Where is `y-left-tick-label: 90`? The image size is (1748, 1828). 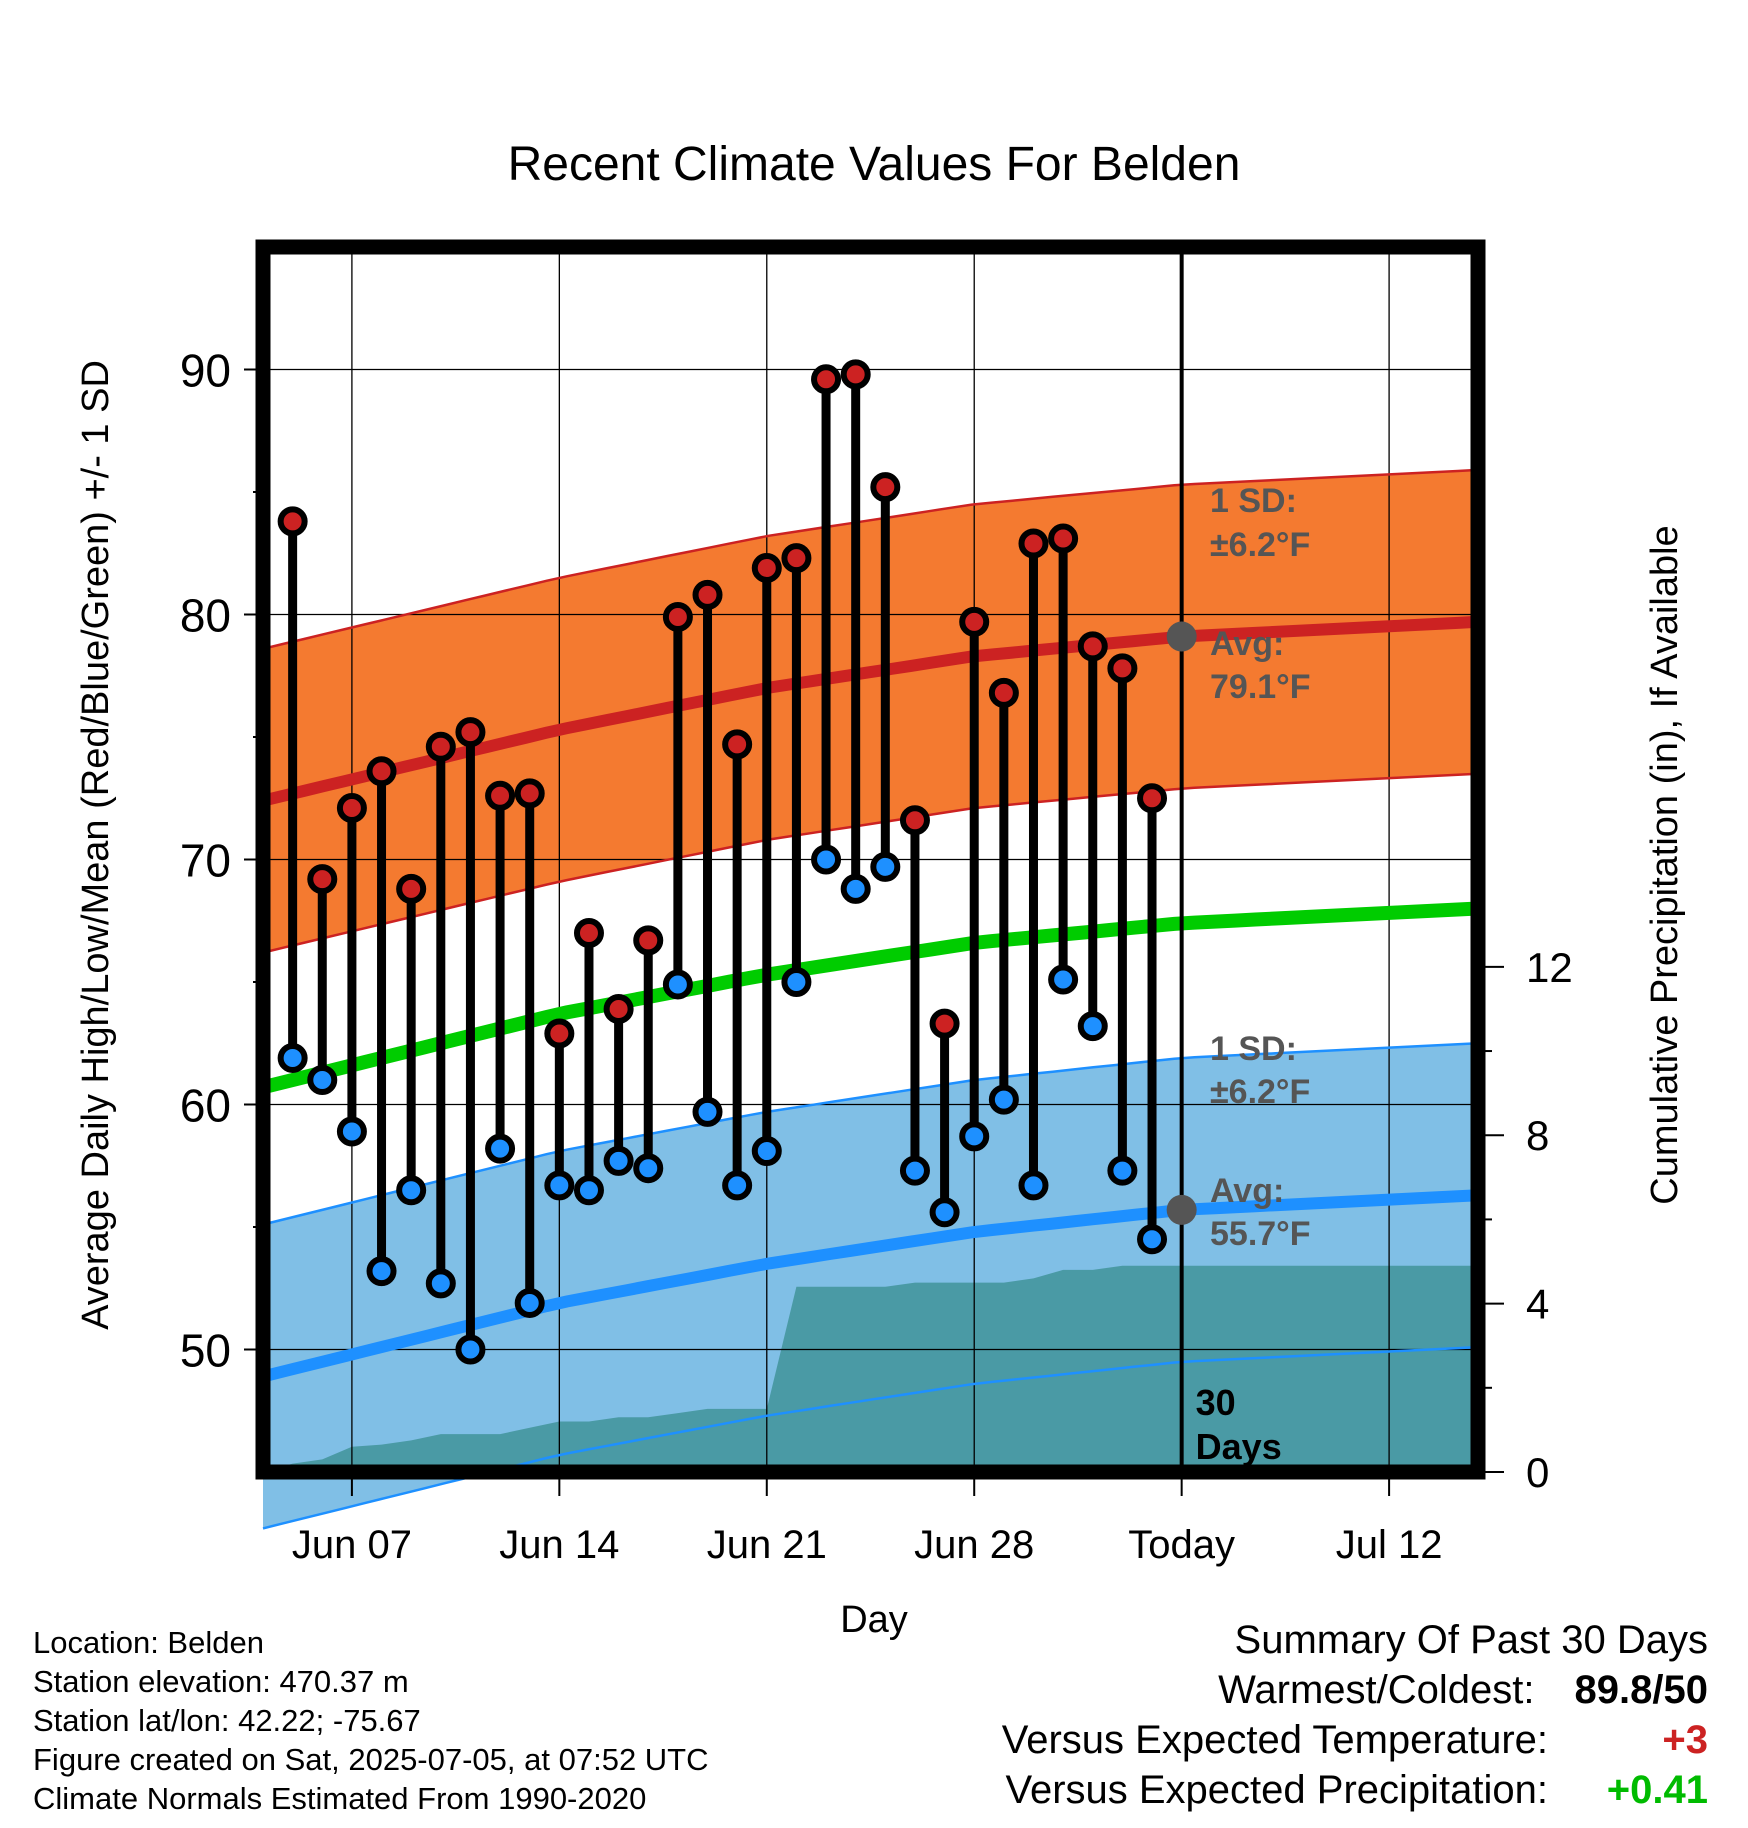
y-left-tick-label: 90 is located at coordinates (205, 371).